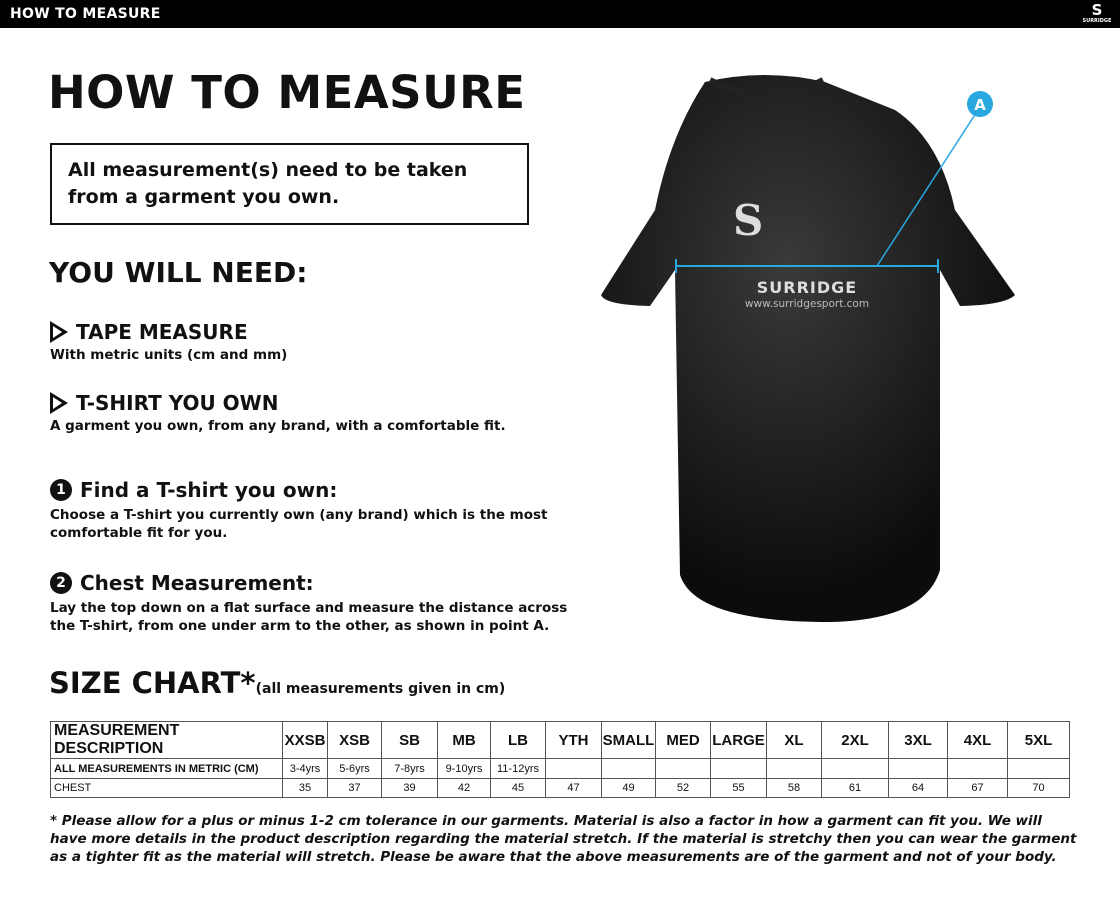 This screenshot has height=913, width=1120. I want to click on table-cell: CHEST, so click(166, 788).